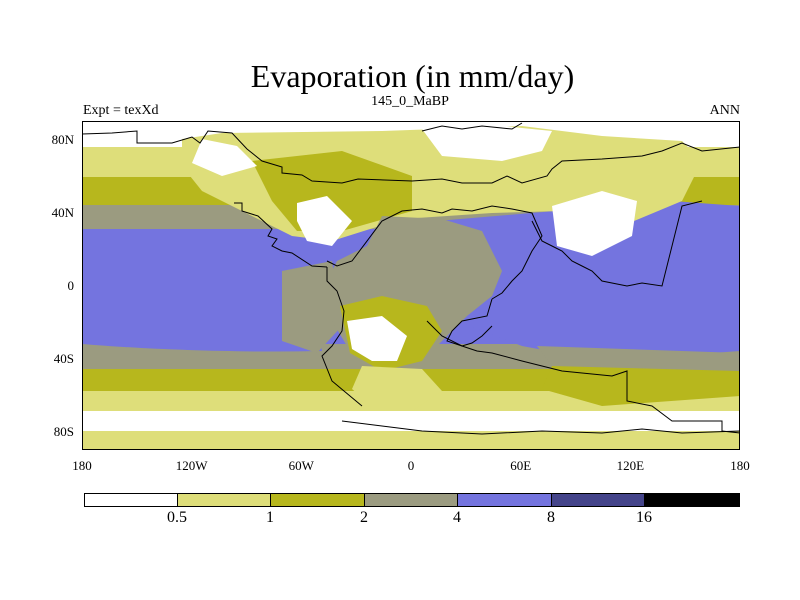  What do you see at coordinates (487, 143) in the screenshot?
I see `arctic-white` at bounding box center [487, 143].